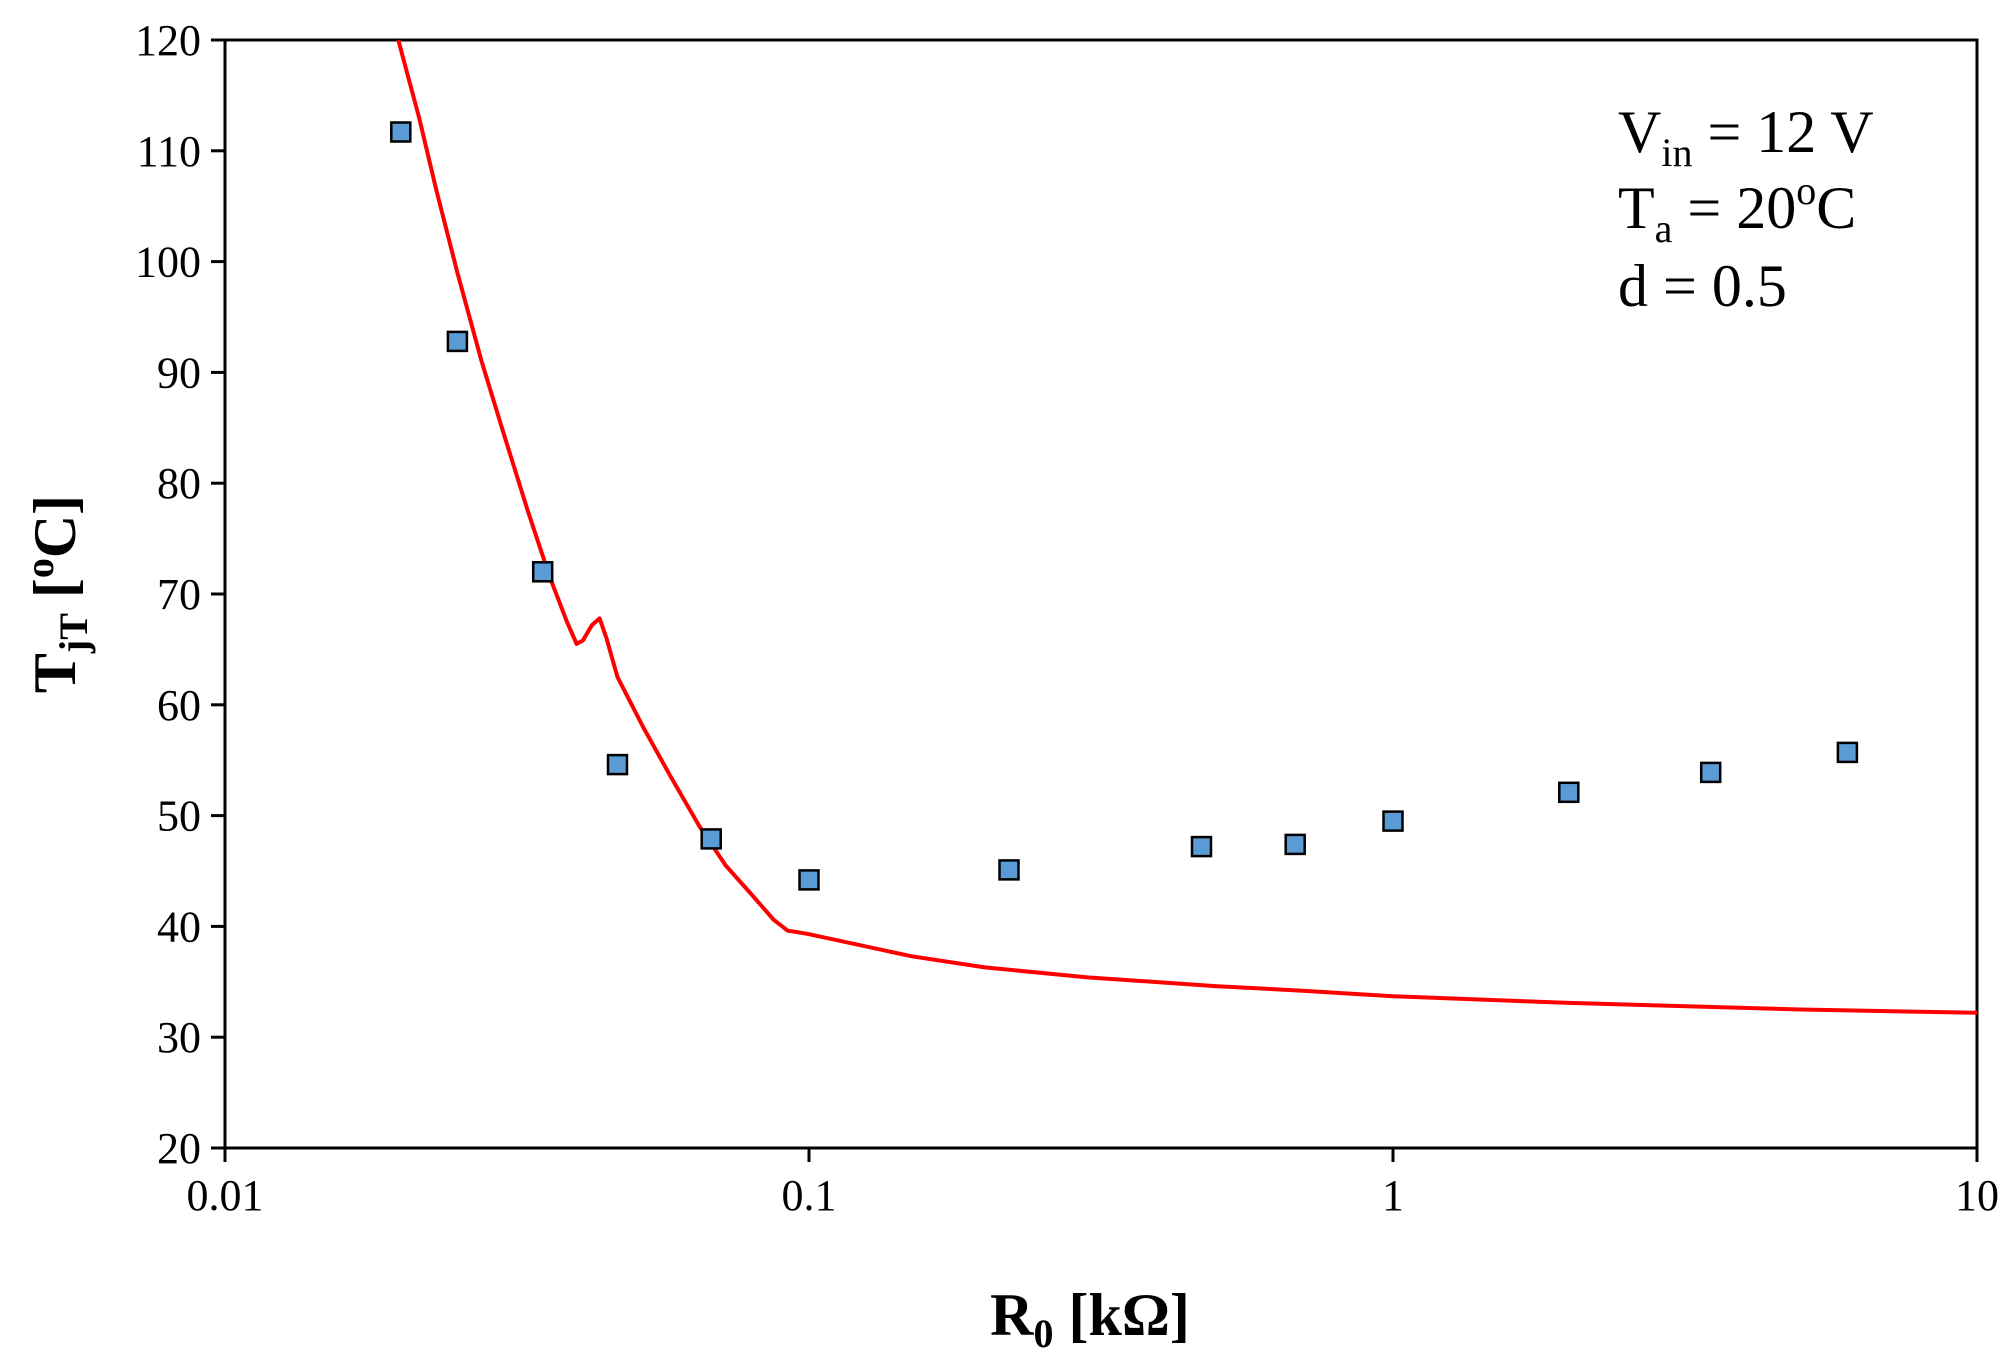 This screenshot has width=2011, height=1348. What do you see at coordinates (1702, 286) in the screenshot?
I see `annotation-d: d = 0.5` at bounding box center [1702, 286].